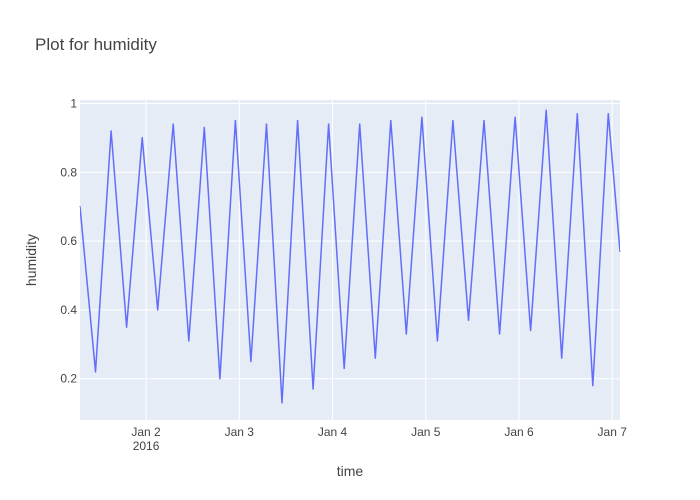  What do you see at coordinates (68, 310) in the screenshot?
I see `y-tick-label: 0.4` at bounding box center [68, 310].